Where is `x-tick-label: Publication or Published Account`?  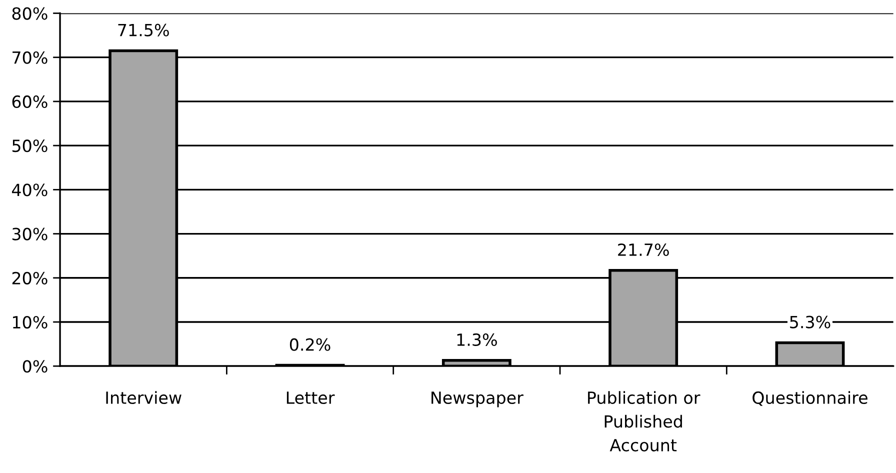 x-tick-label: Publication or Published Account is located at coordinates (644, 421).